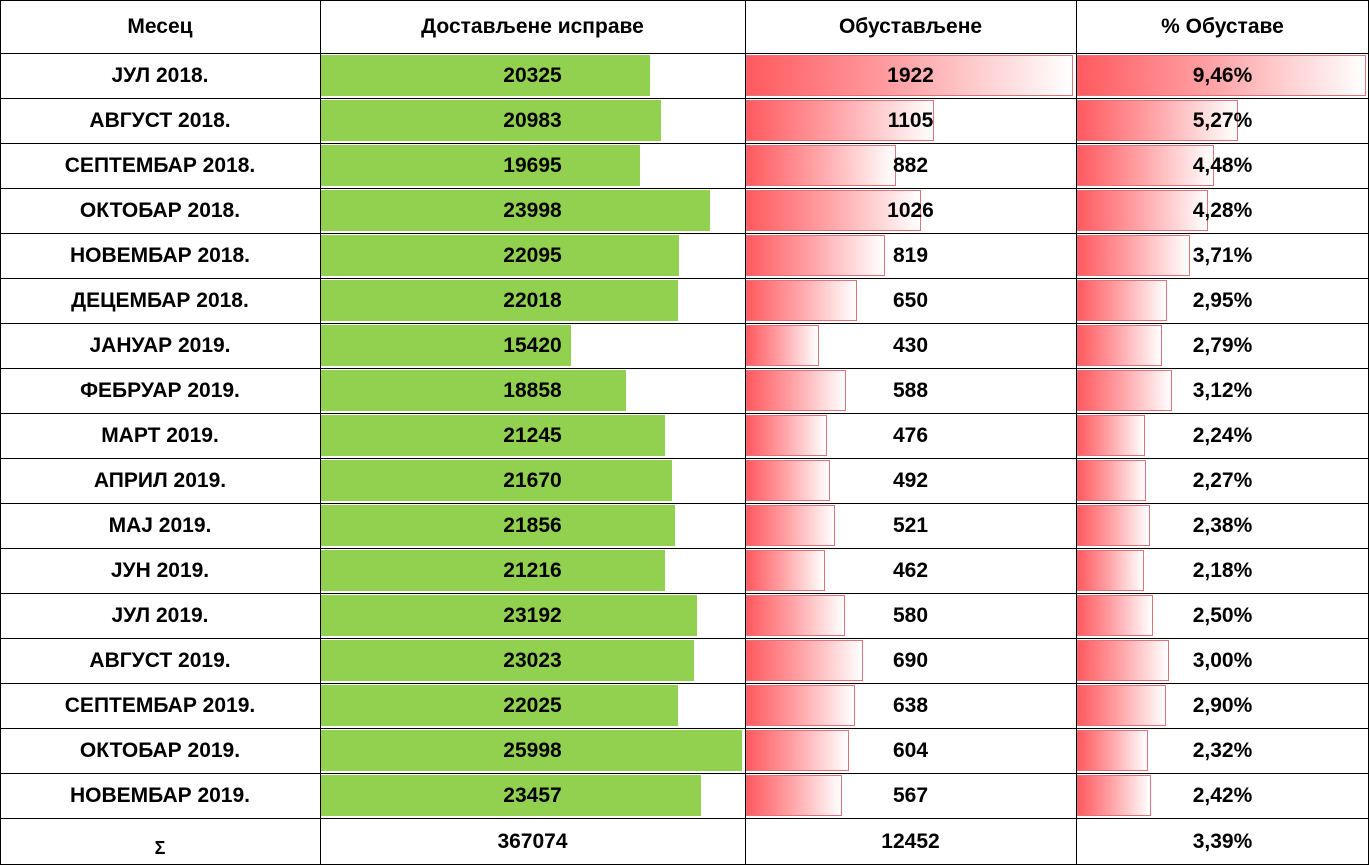 Image resolution: width=1369 pixels, height=865 pixels. What do you see at coordinates (160, 390) in the screenshot?
I see `month-label: ФЕБРУАР 2019.` at bounding box center [160, 390].